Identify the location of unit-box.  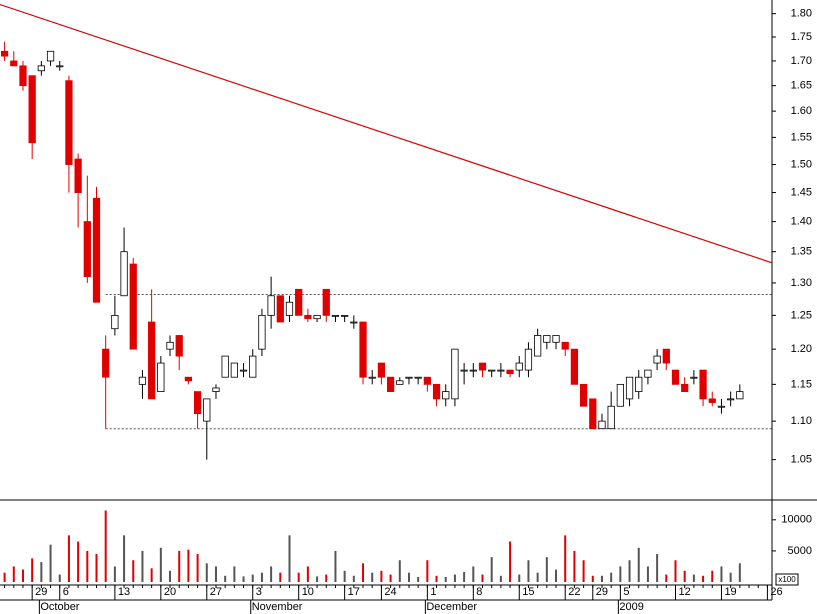
(787, 579).